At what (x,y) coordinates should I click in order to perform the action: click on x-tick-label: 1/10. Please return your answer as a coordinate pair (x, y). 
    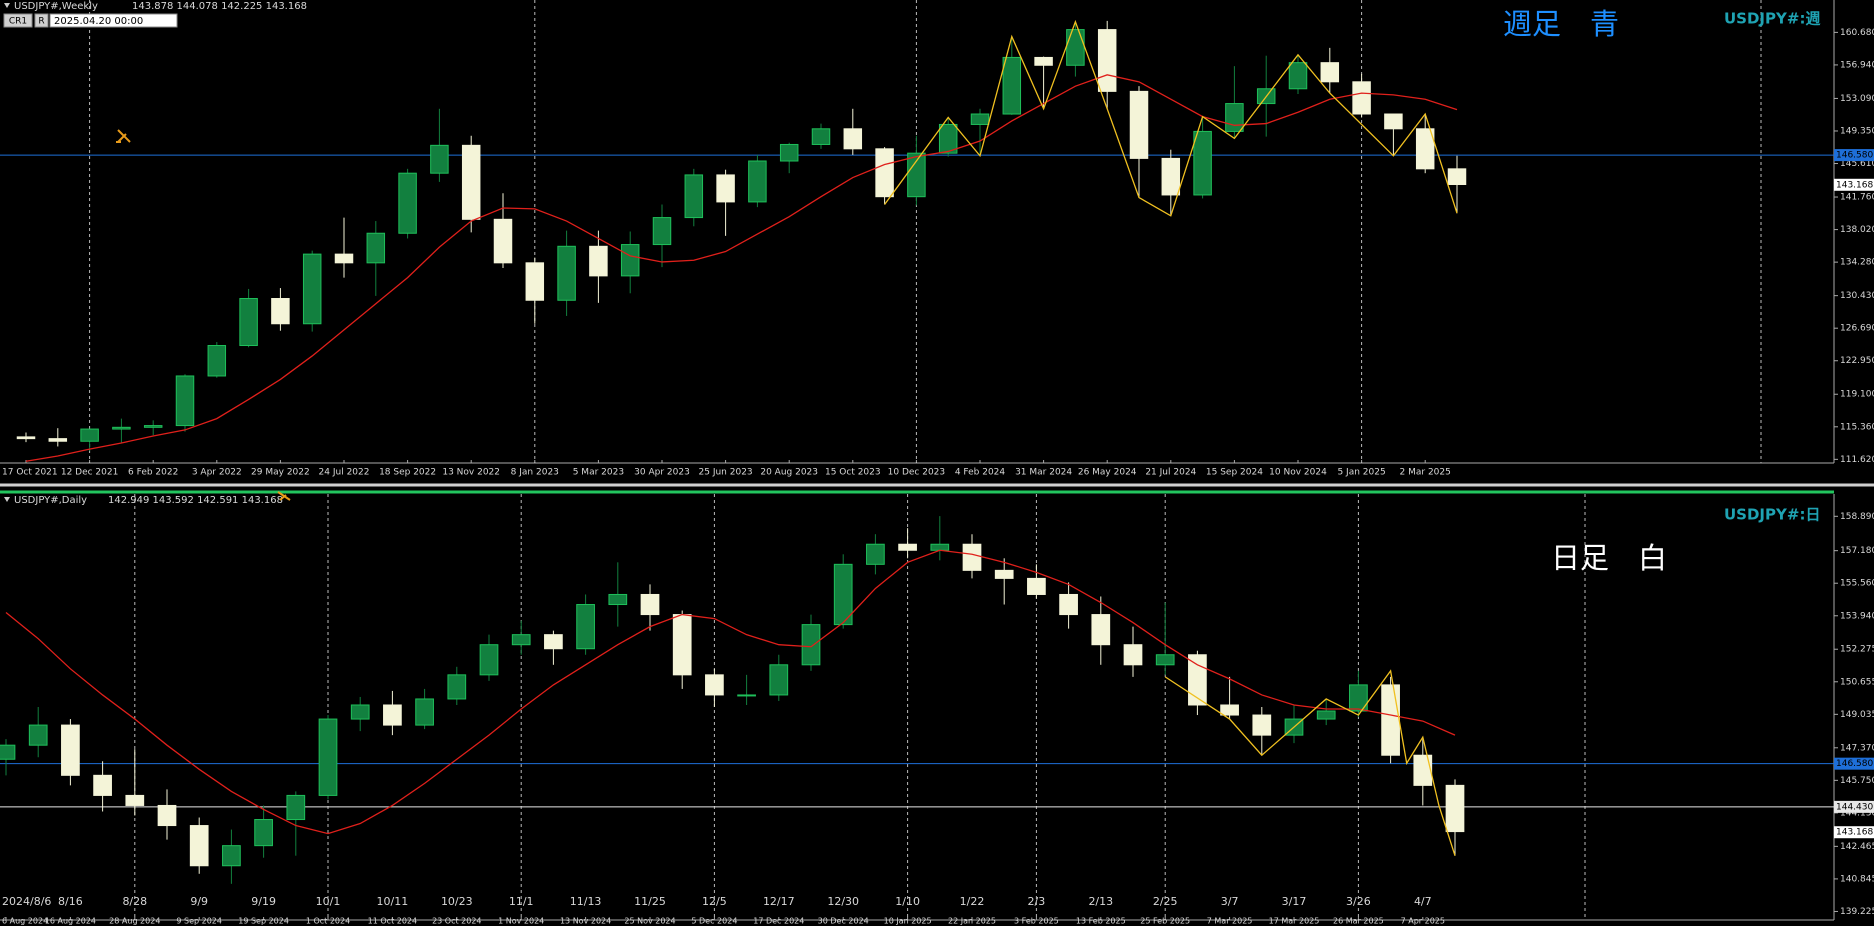
    Looking at the image, I should click on (907, 901).